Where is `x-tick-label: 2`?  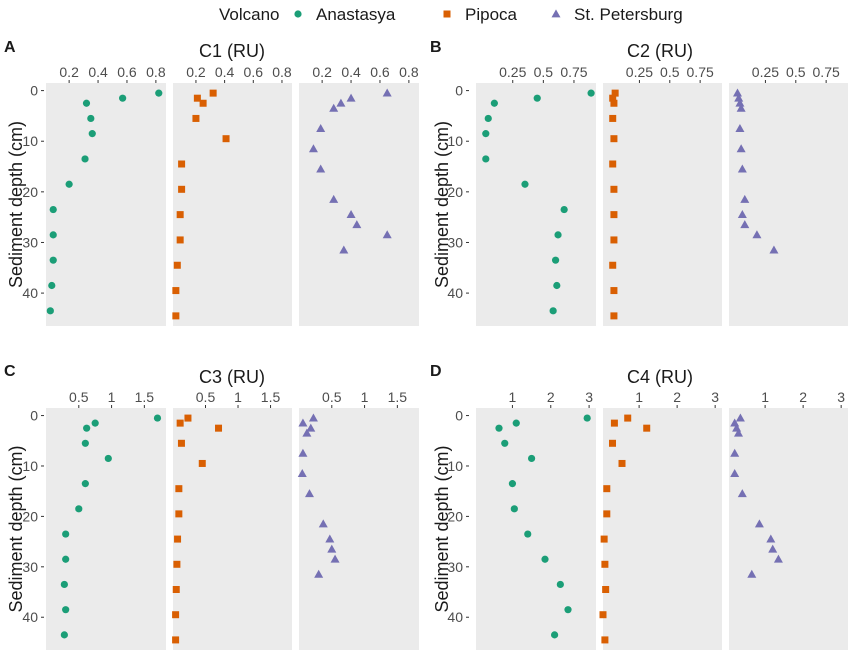 x-tick-label: 2 is located at coordinates (803, 397).